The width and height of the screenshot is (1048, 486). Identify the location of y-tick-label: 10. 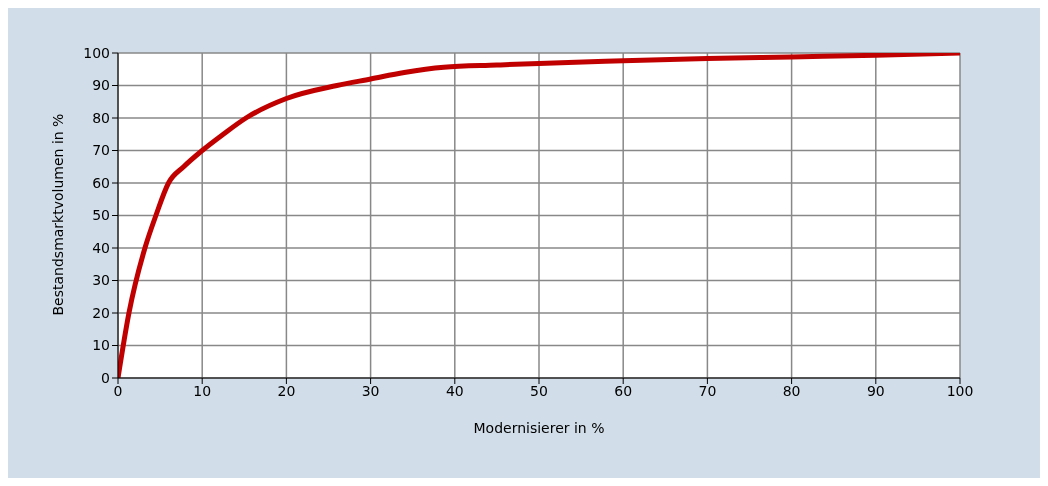
(101, 345).